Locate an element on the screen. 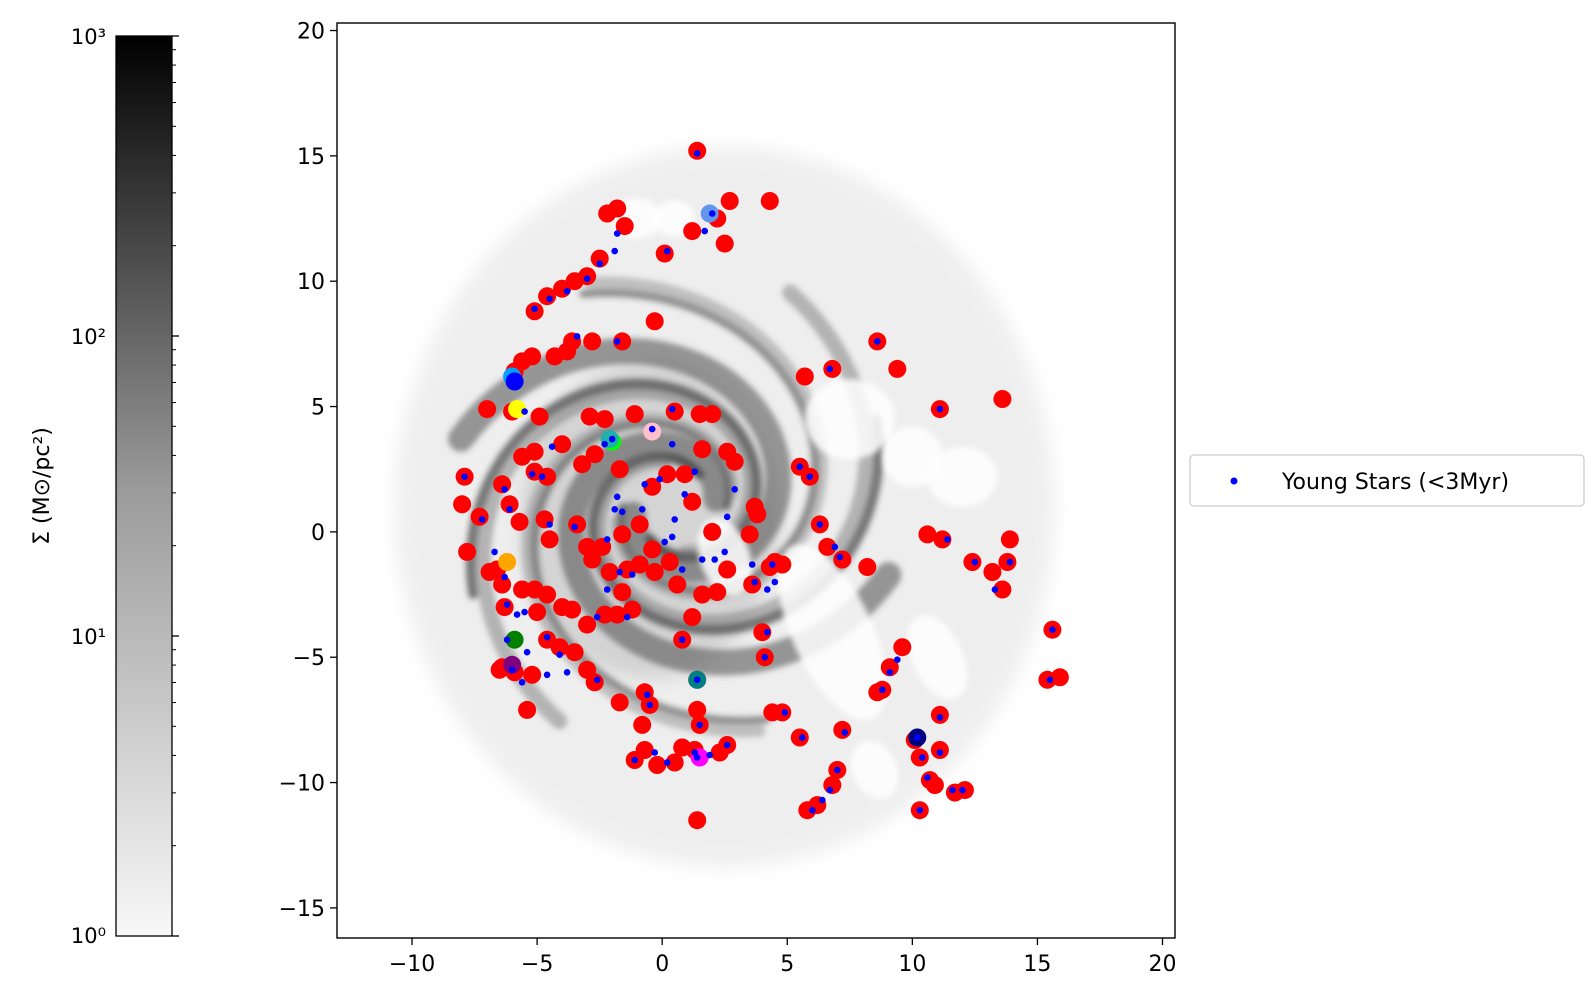  y-tick-label: 10 is located at coordinates (311, 282).